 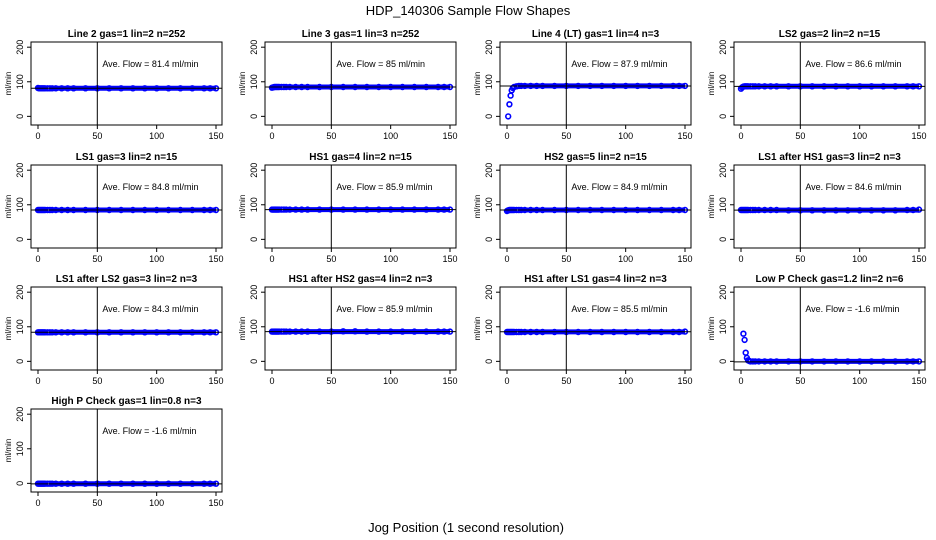 What do you see at coordinates (150, 64) in the screenshot?
I see `average-flow-label: Ave. Flow = 81.4 ml/min` at bounding box center [150, 64].